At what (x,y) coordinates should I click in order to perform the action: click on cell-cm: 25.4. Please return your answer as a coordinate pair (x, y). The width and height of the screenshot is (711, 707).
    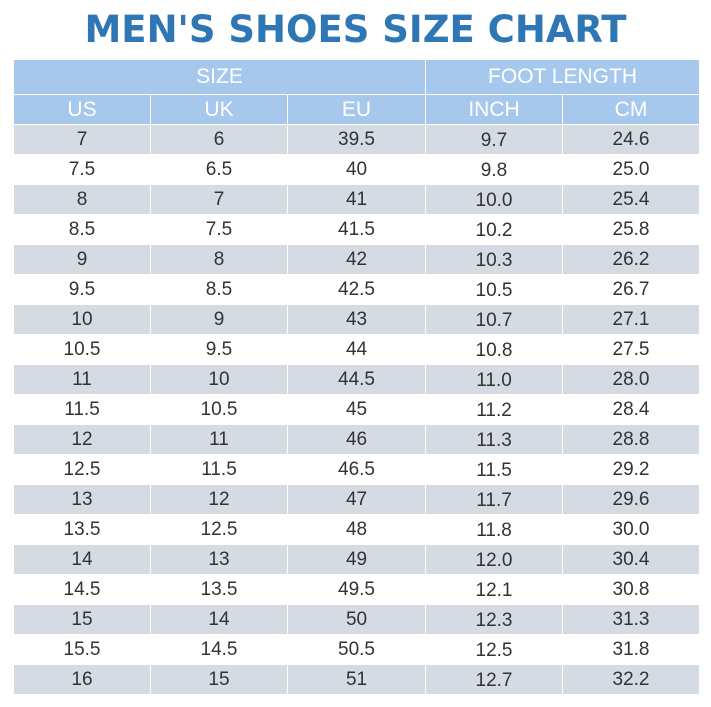
    Looking at the image, I should click on (631, 199).